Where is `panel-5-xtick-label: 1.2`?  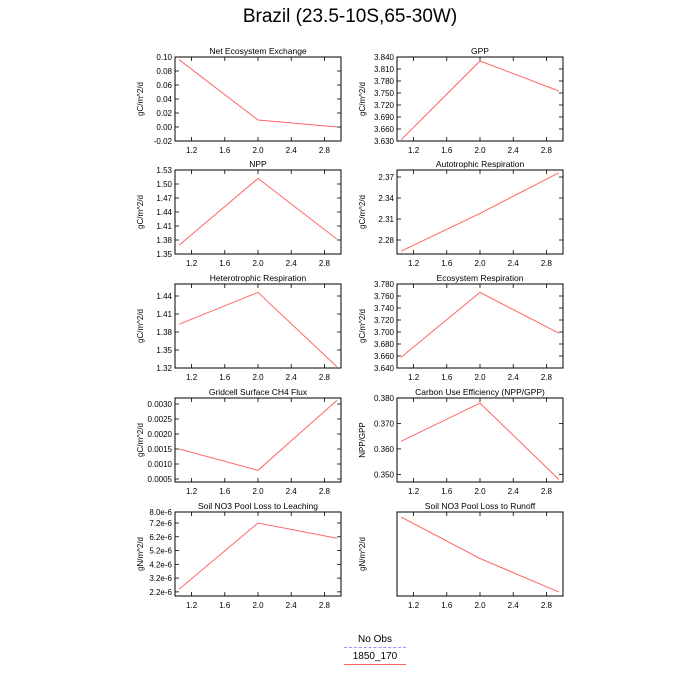
panel-5-xtick-label: 1.2 is located at coordinates (192, 377).